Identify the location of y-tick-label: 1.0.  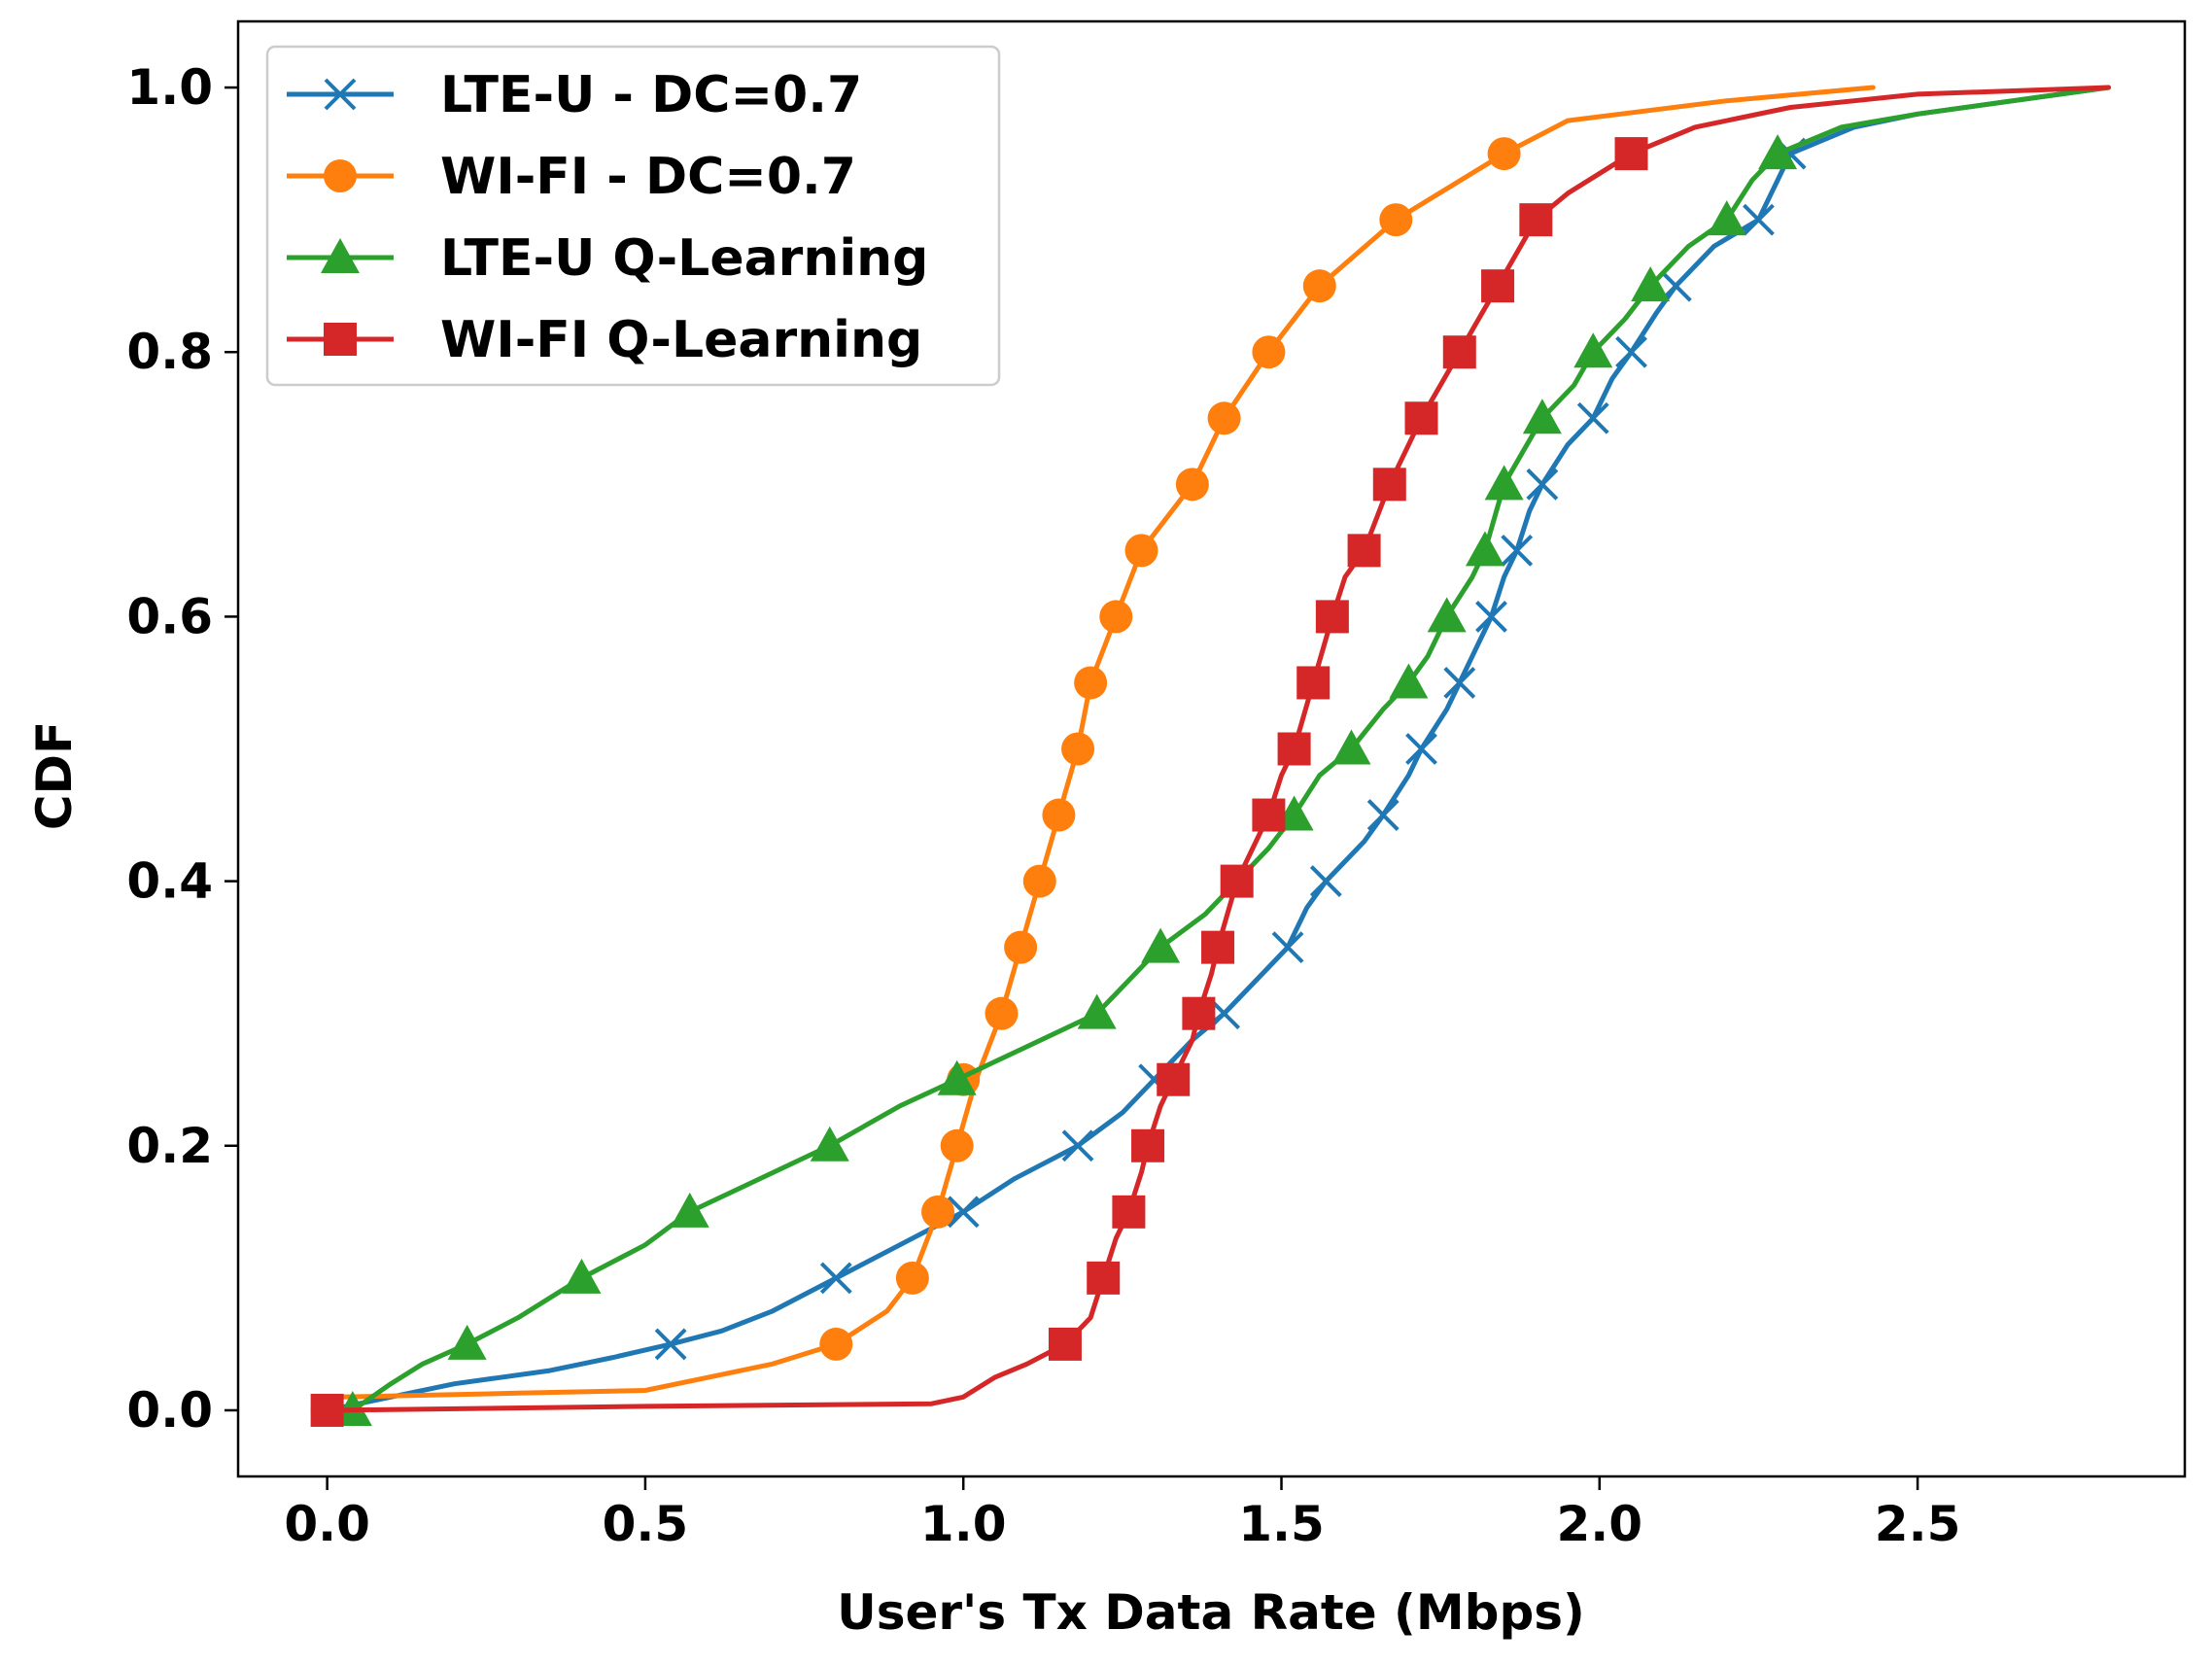
(169, 87).